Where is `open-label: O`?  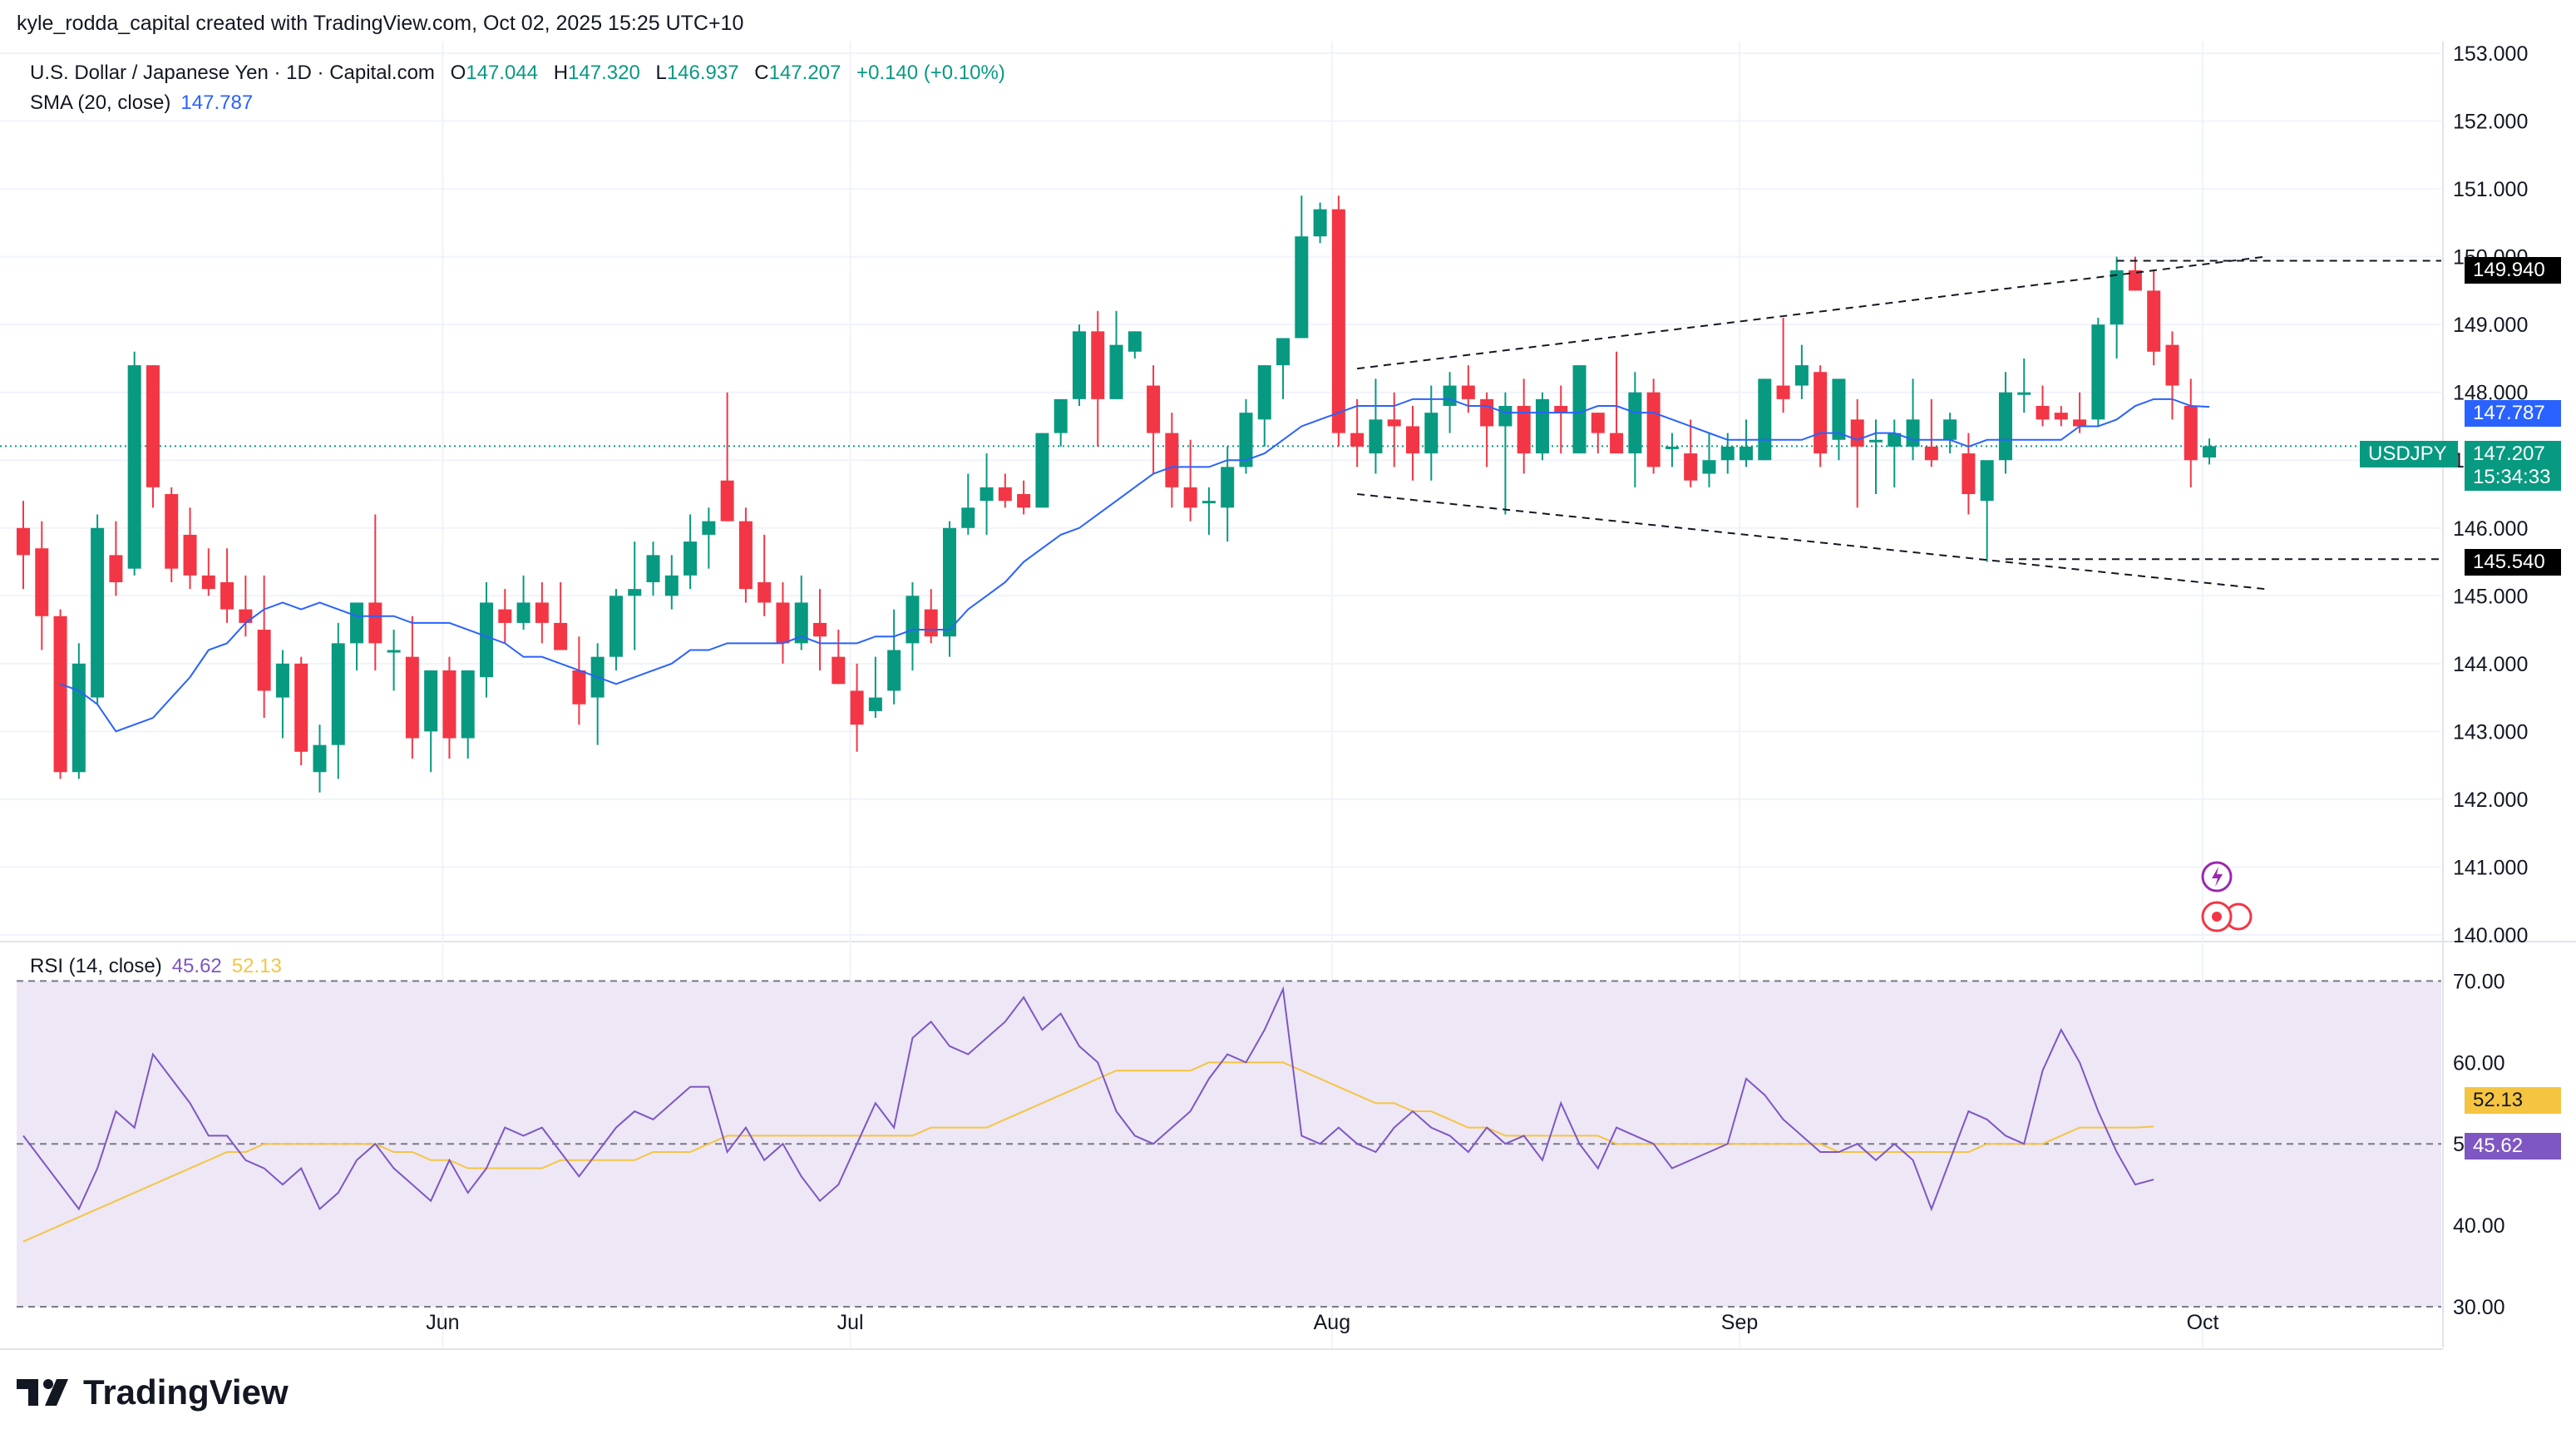 open-label: O is located at coordinates (458, 73).